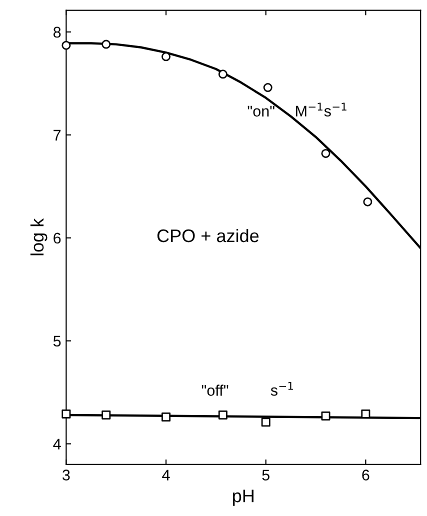 Image resolution: width=427 pixels, height=516 pixels. I want to click on x-tick-label: 6, so click(366, 475).